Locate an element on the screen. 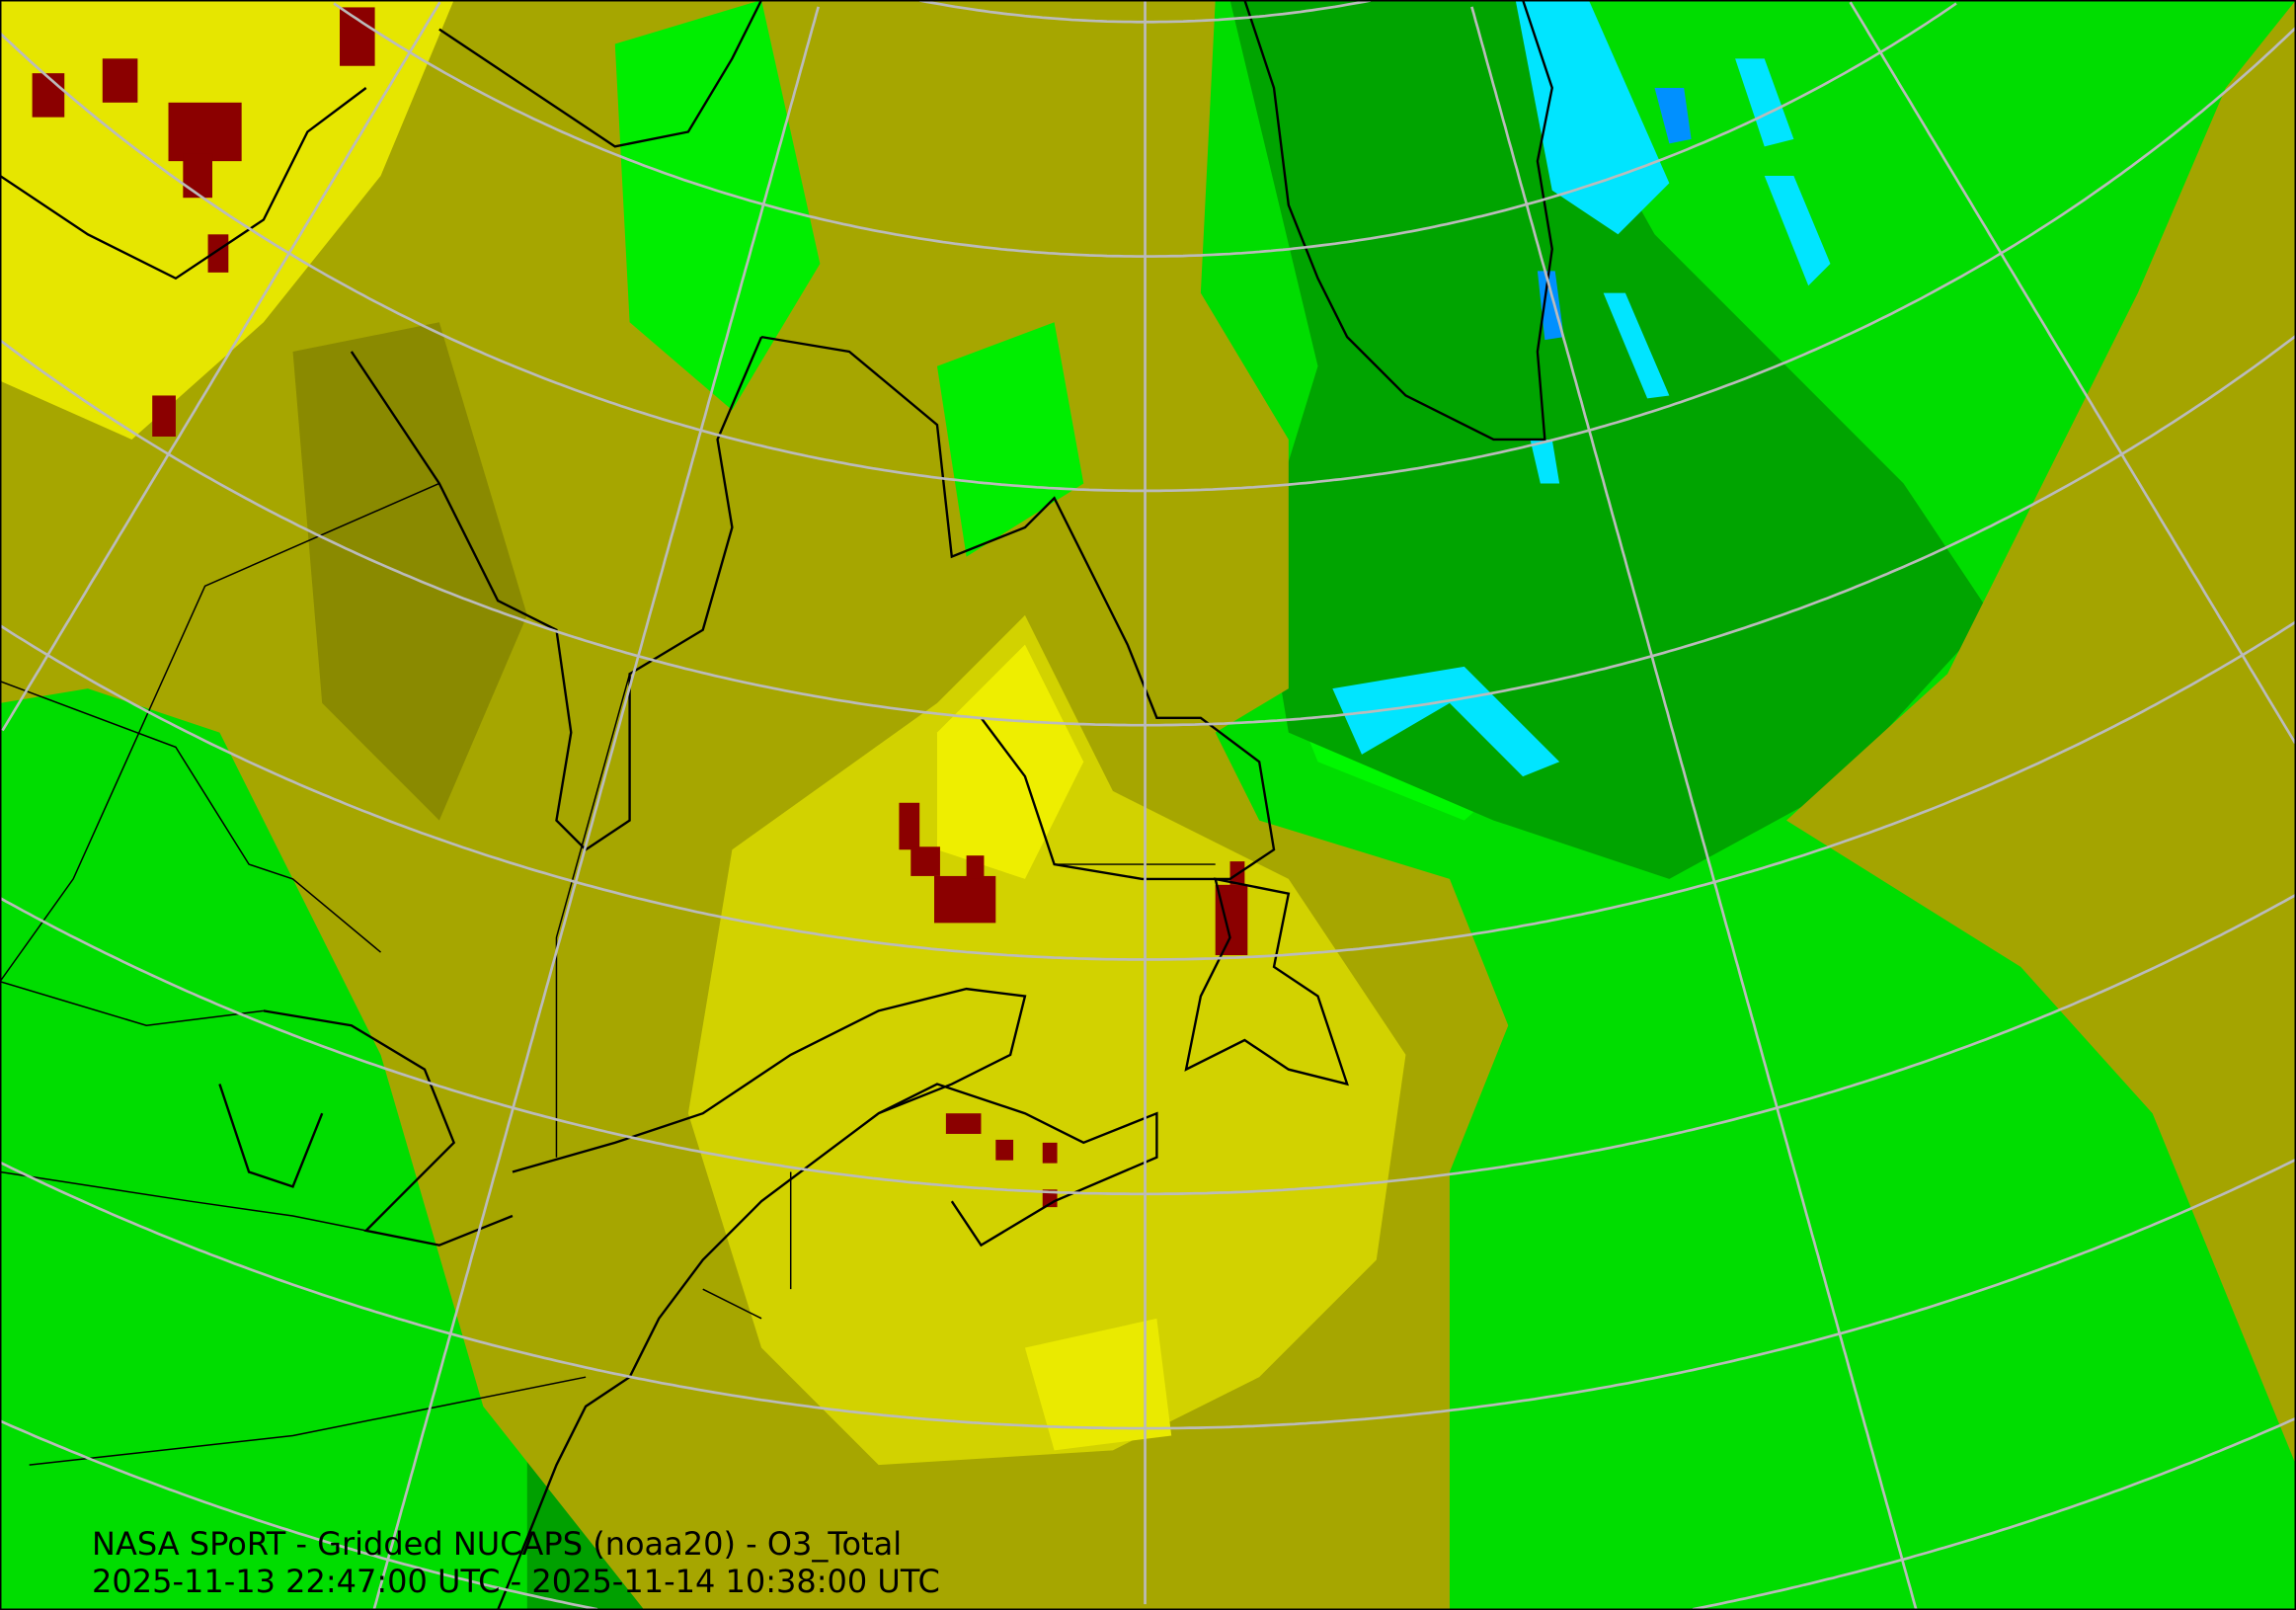 This screenshot has width=2296, height=1610. st-lawrence-coast is located at coordinates (769, 1182).